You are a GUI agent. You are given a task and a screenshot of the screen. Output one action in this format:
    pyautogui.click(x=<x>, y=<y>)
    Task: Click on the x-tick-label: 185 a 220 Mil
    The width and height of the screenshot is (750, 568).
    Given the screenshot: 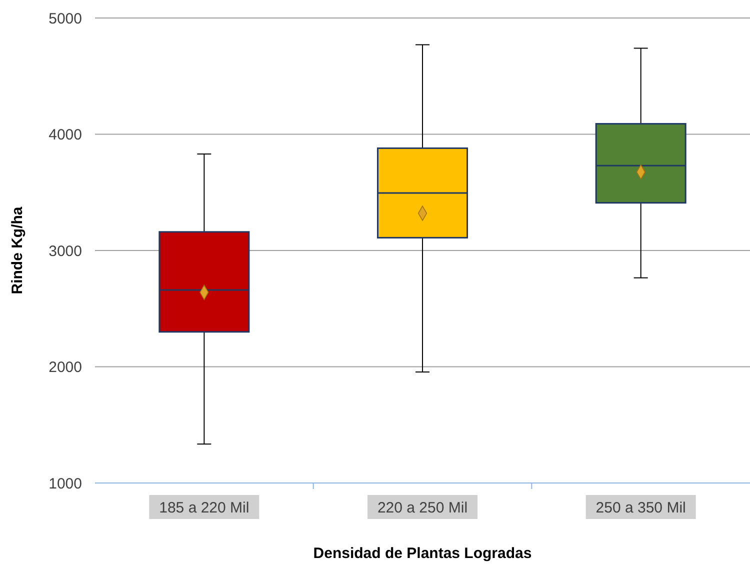 What is the action you would take?
    pyautogui.click(x=204, y=507)
    